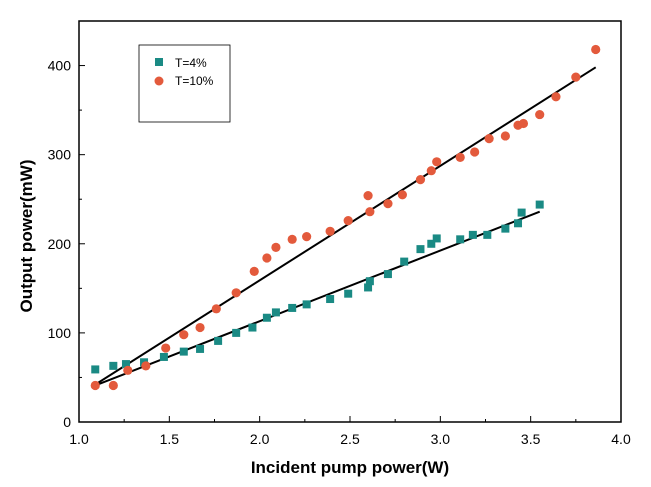 The image size is (651, 487). I want to click on legend-box, so click(184, 83).